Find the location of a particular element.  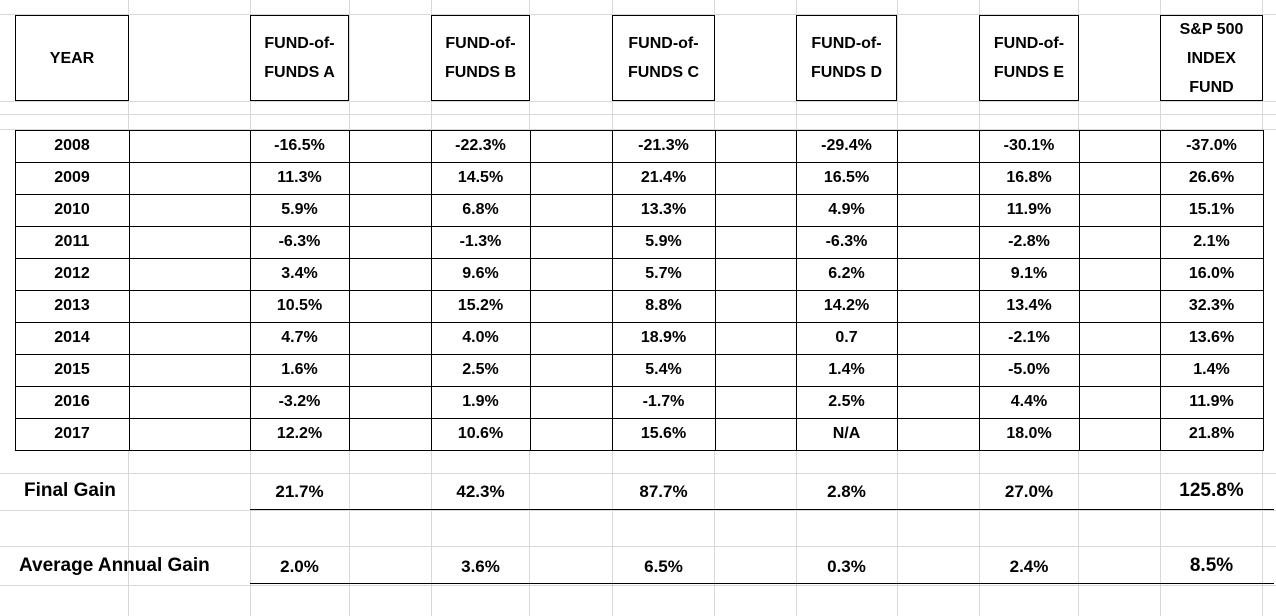

cell-fund-d: 16.5% is located at coordinates (846, 177).